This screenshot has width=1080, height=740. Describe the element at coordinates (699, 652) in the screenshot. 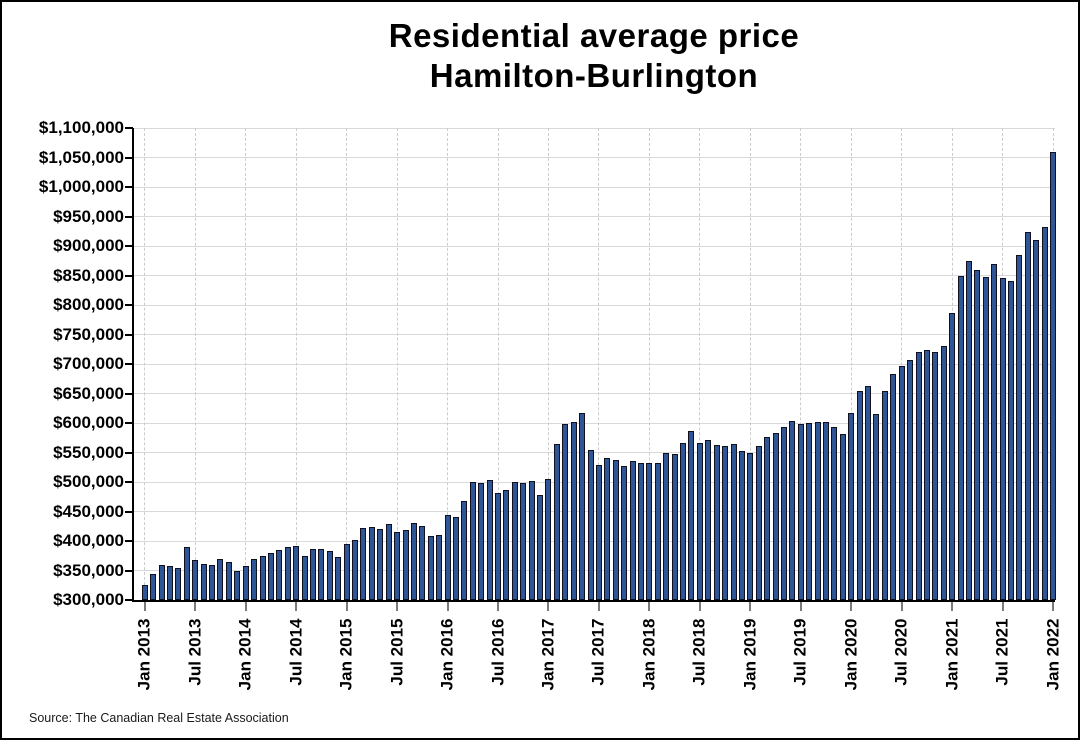

I see `x-axis-label: Jul 2018` at that location.